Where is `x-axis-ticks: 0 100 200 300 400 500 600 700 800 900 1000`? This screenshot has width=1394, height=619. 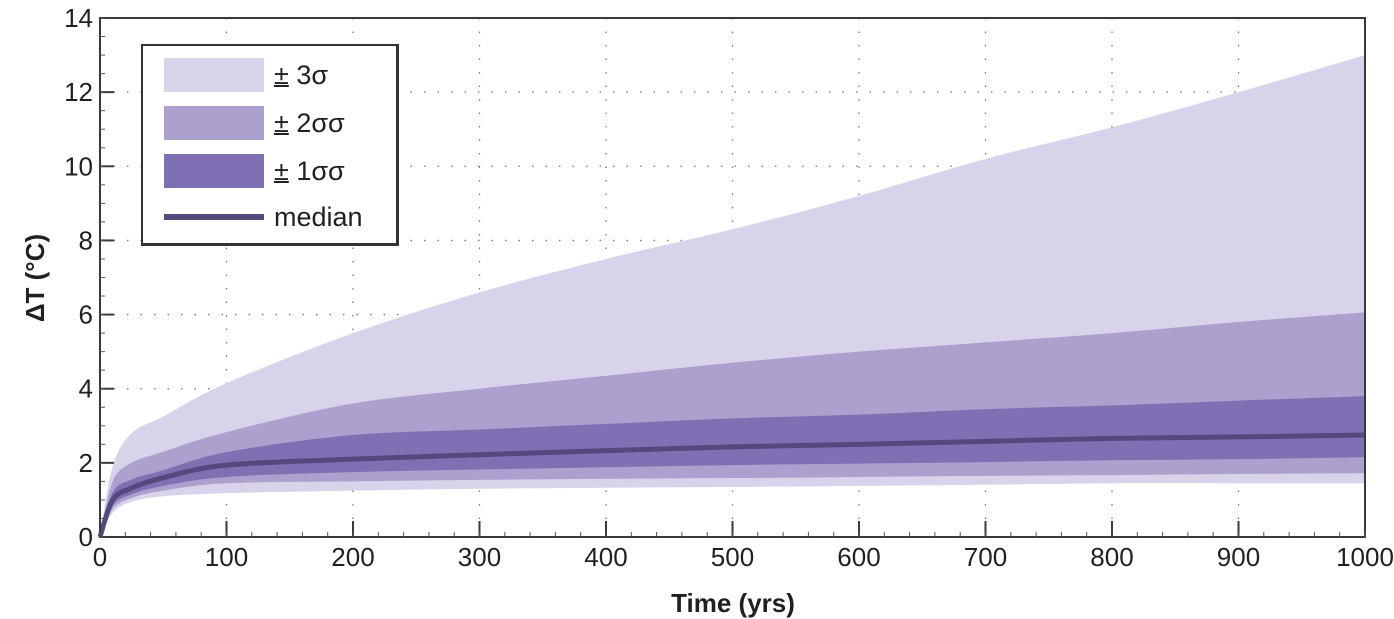
x-axis-ticks: 0 100 200 300 400 500 600 700 800 900 1000 is located at coordinates (743, 546).